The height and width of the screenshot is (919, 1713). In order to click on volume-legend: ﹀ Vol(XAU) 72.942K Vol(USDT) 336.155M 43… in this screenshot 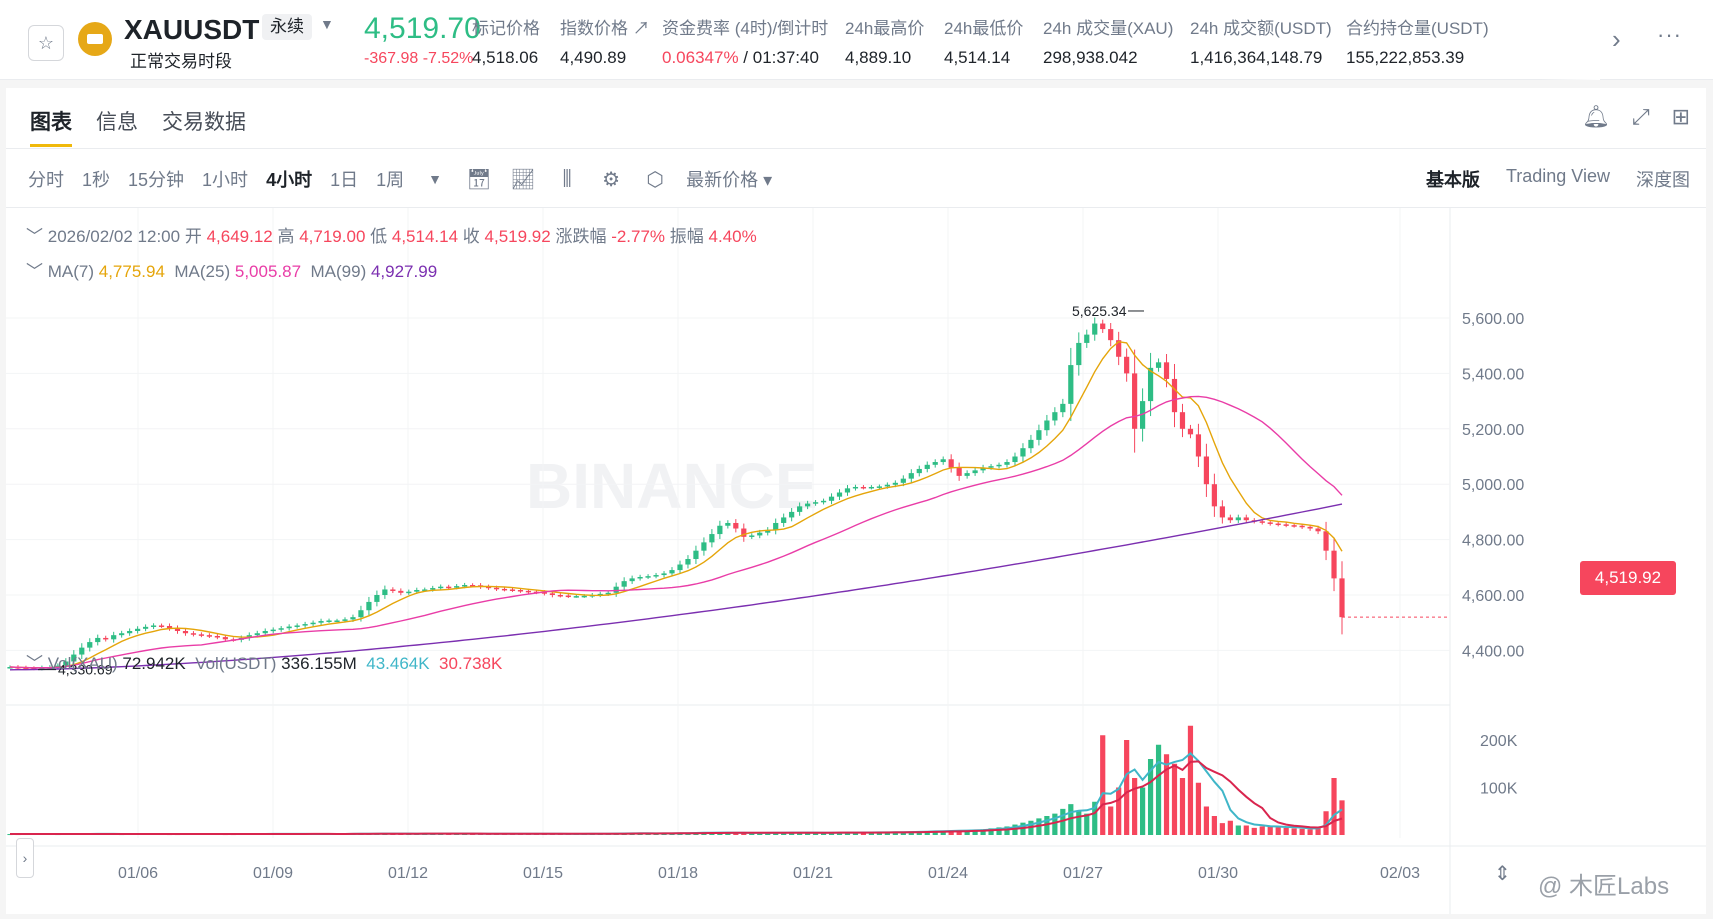, I will do `click(264, 663)`.